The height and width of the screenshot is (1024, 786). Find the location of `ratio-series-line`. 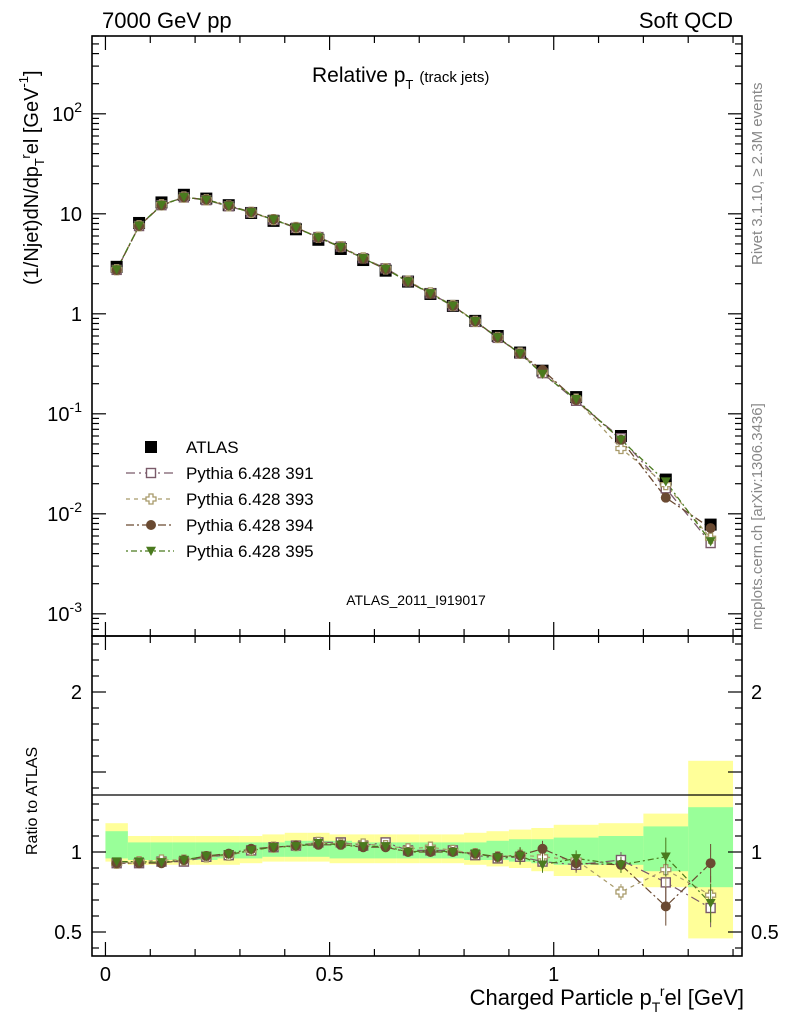

ratio-series-line is located at coordinates (414, 873).